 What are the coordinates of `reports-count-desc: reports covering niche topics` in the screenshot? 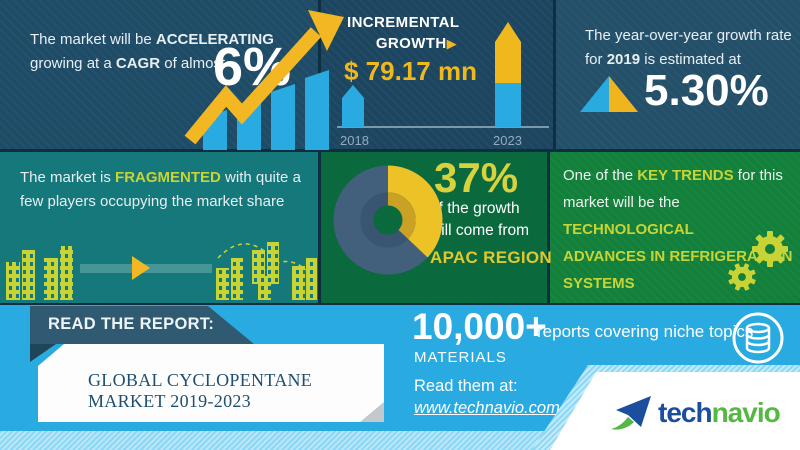 It's located at (645, 331).